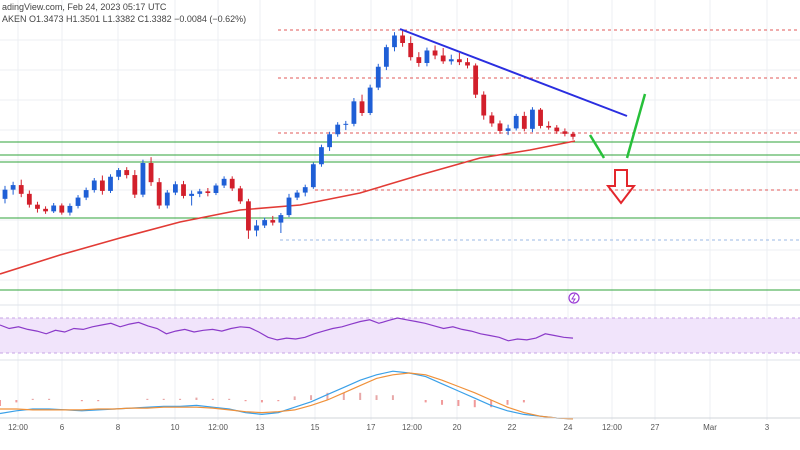 This screenshot has width=800, height=450. What do you see at coordinates (371, 427) in the screenshot?
I see `x-tick-label-7: 17` at bounding box center [371, 427].